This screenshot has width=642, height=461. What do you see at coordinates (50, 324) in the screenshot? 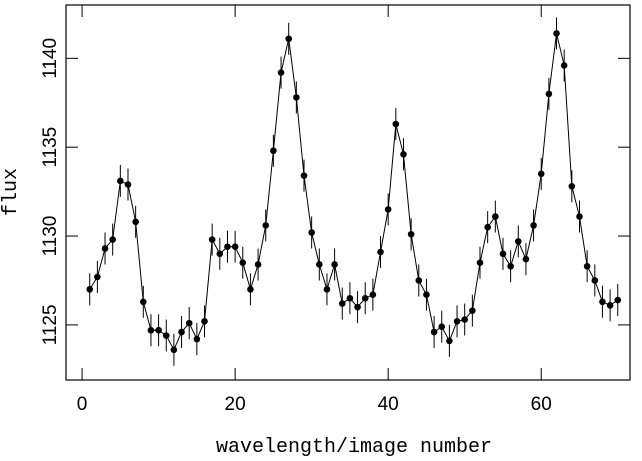
I see `y-tick-label: 1125` at bounding box center [50, 324].